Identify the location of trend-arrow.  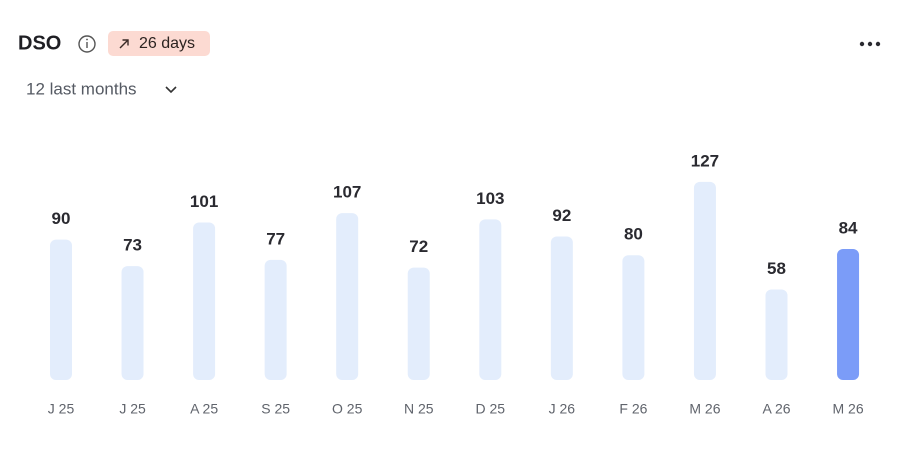
(124, 44).